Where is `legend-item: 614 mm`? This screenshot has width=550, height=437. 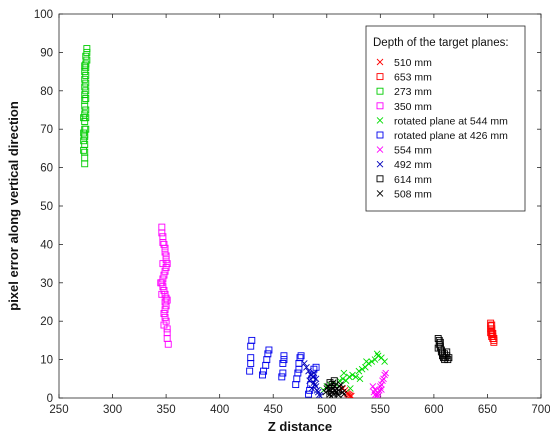 legend-item: 614 mm is located at coordinates (404, 180).